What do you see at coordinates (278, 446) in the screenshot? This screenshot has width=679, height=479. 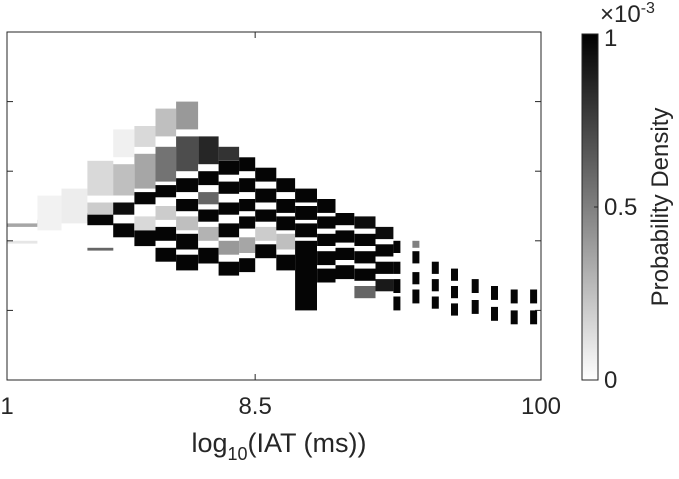 I see `x-axis-label: log10(IAT (ms))` at bounding box center [278, 446].